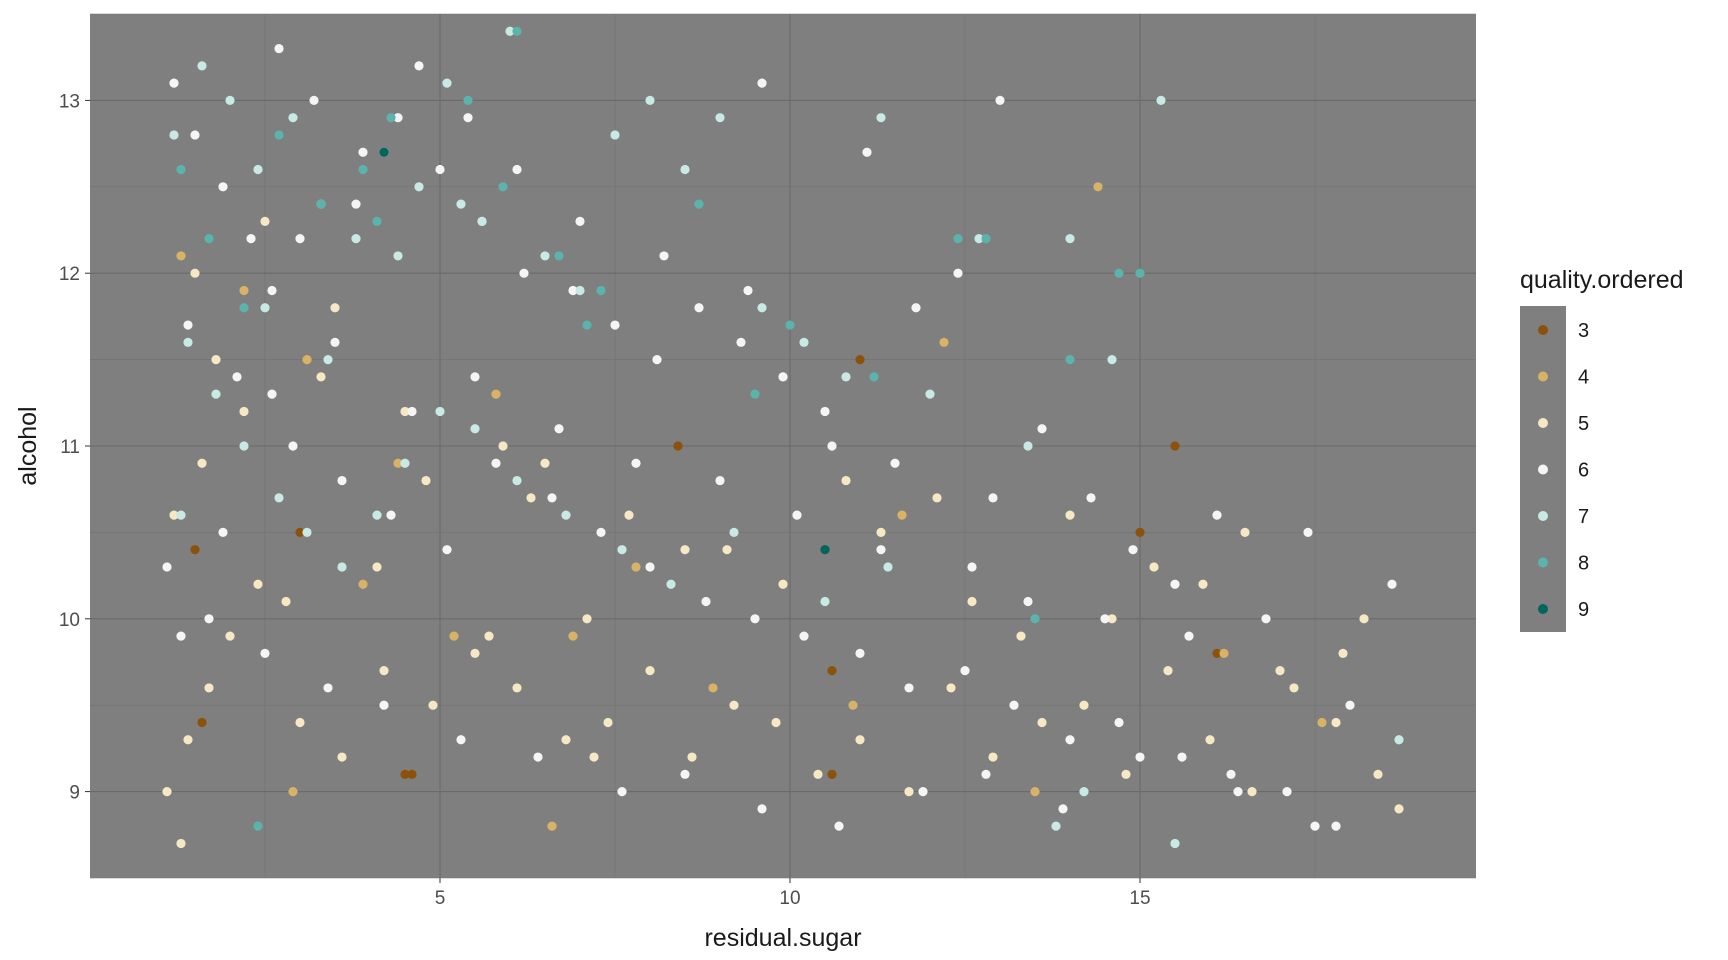 This screenshot has height=960, width=1728. Describe the element at coordinates (440, 898) in the screenshot. I see `x-tick-label: 5` at that location.